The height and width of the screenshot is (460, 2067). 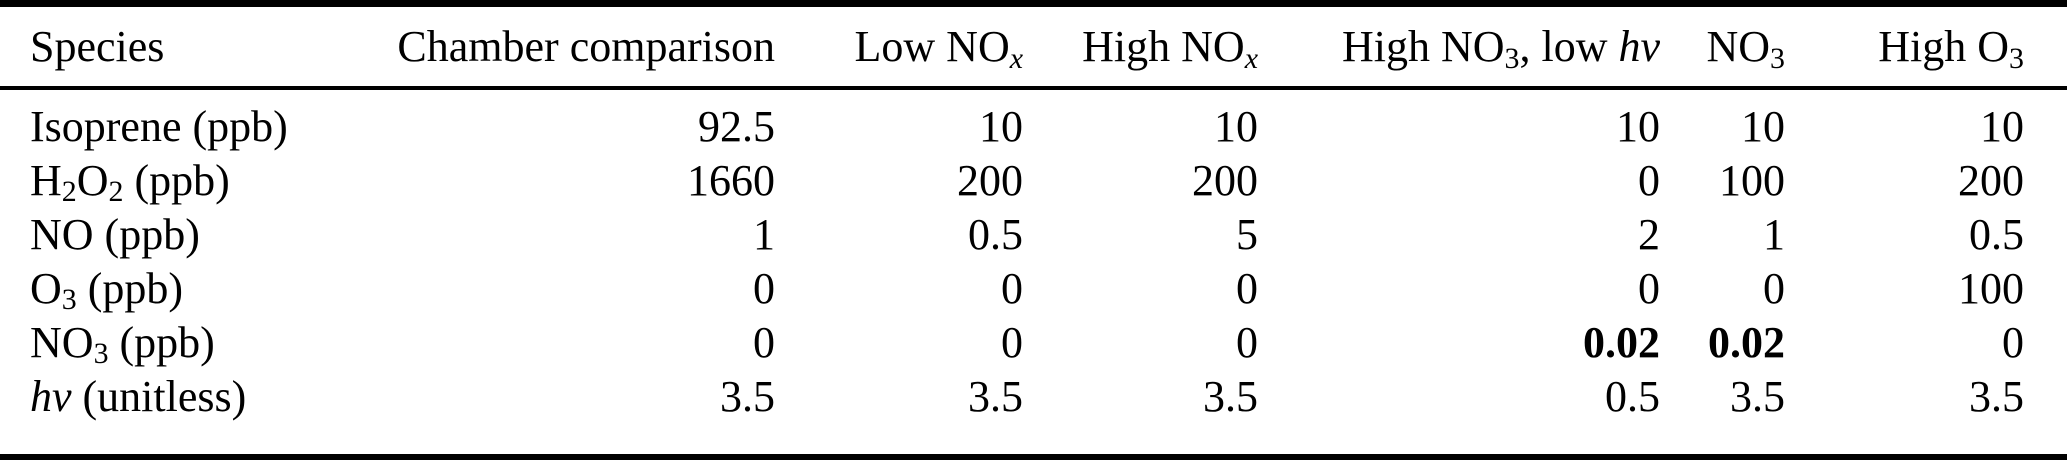 I want to click on text-segment: High NO, so click(x=1423, y=46).